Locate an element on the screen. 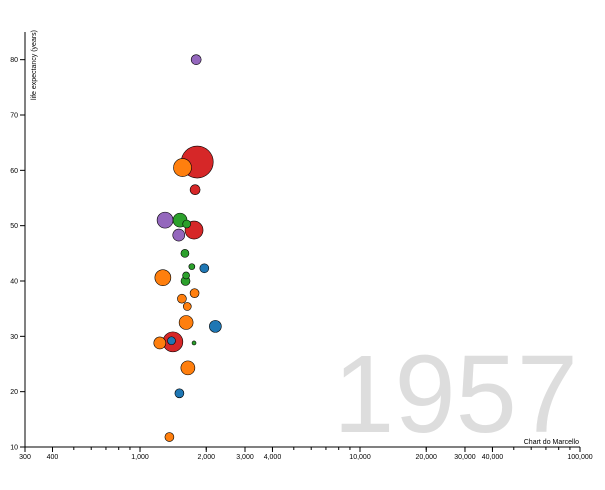 The height and width of the screenshot is (490, 605). y-axis-title: life expectancy (years) is located at coordinates (34, 65).